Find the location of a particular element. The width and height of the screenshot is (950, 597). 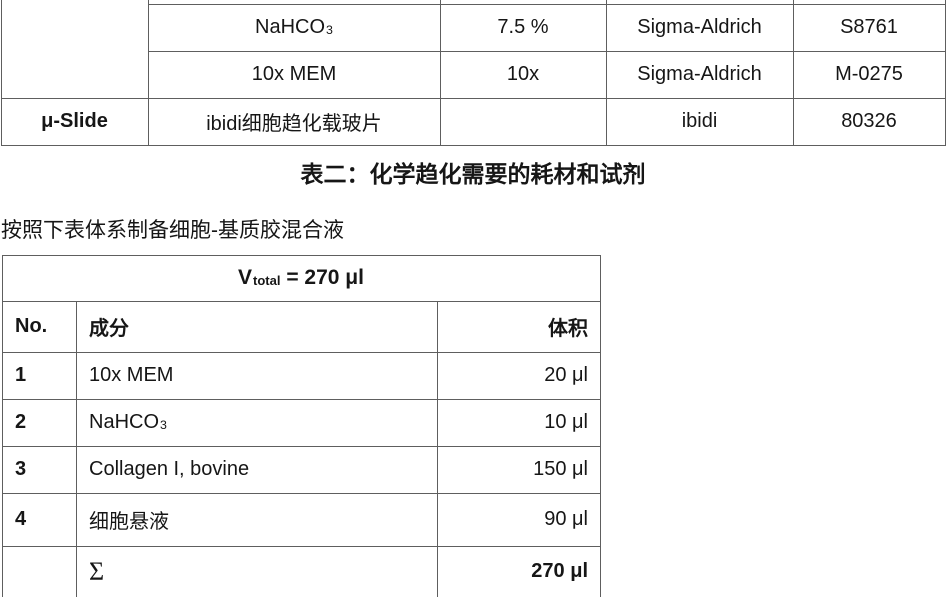

row-no-cell: 1 is located at coordinates (21, 375).